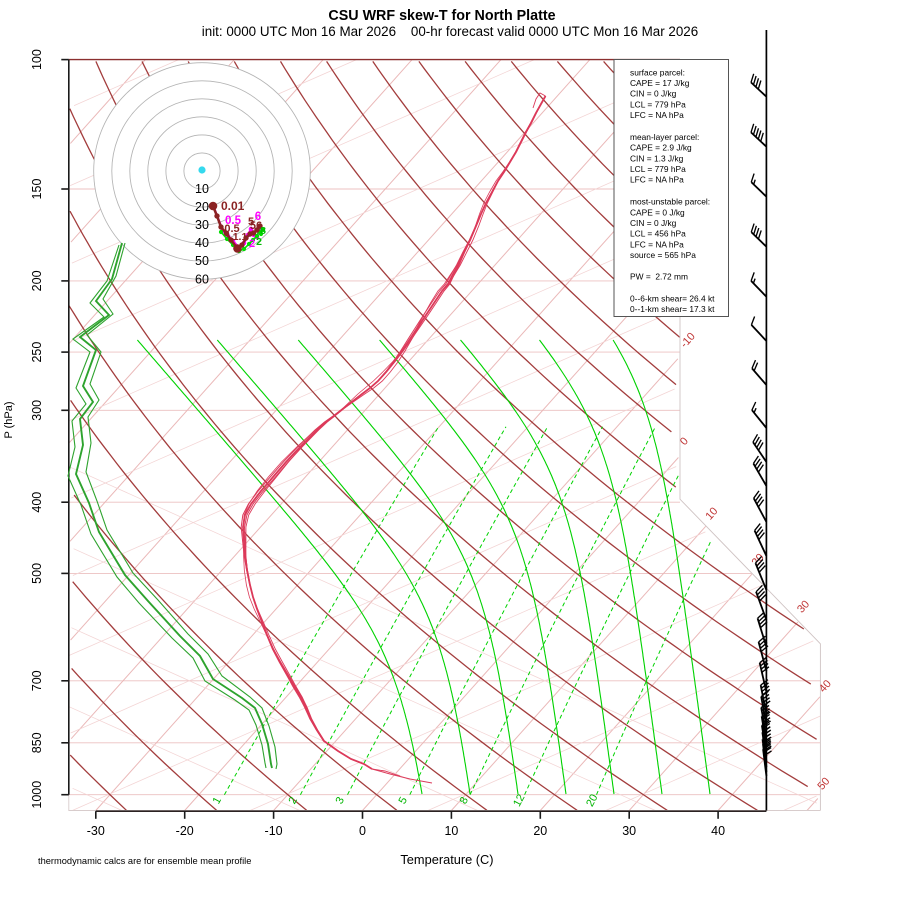 The image size is (900, 905). Describe the element at coordinates (202, 279) in the screenshot. I see `svg-text: 60` at that location.